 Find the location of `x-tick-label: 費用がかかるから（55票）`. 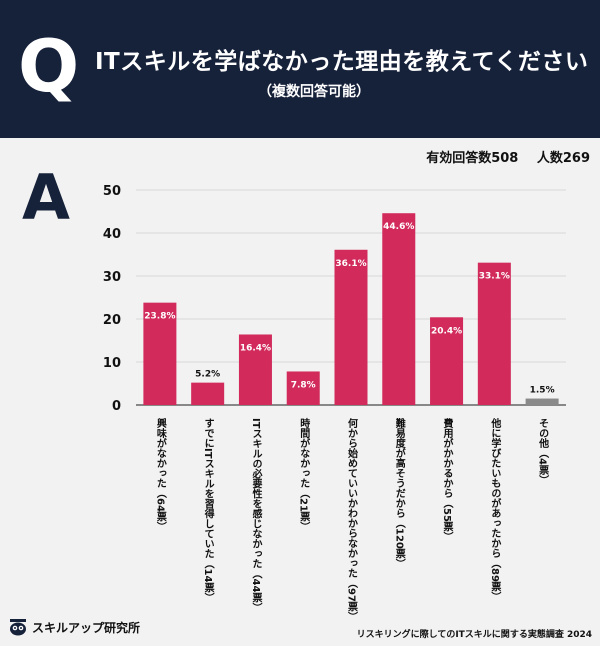

x-tick-label: 費用がかかるから（55票） is located at coordinates (447, 479).